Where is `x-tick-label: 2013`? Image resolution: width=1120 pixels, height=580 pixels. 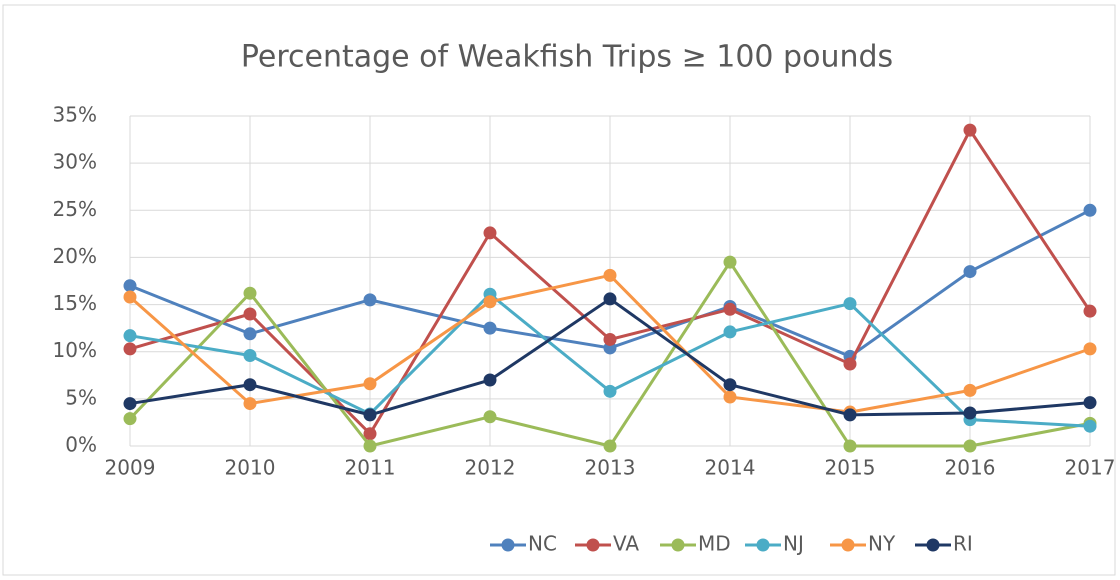
x-tick-label: 2013 is located at coordinates (610, 468).